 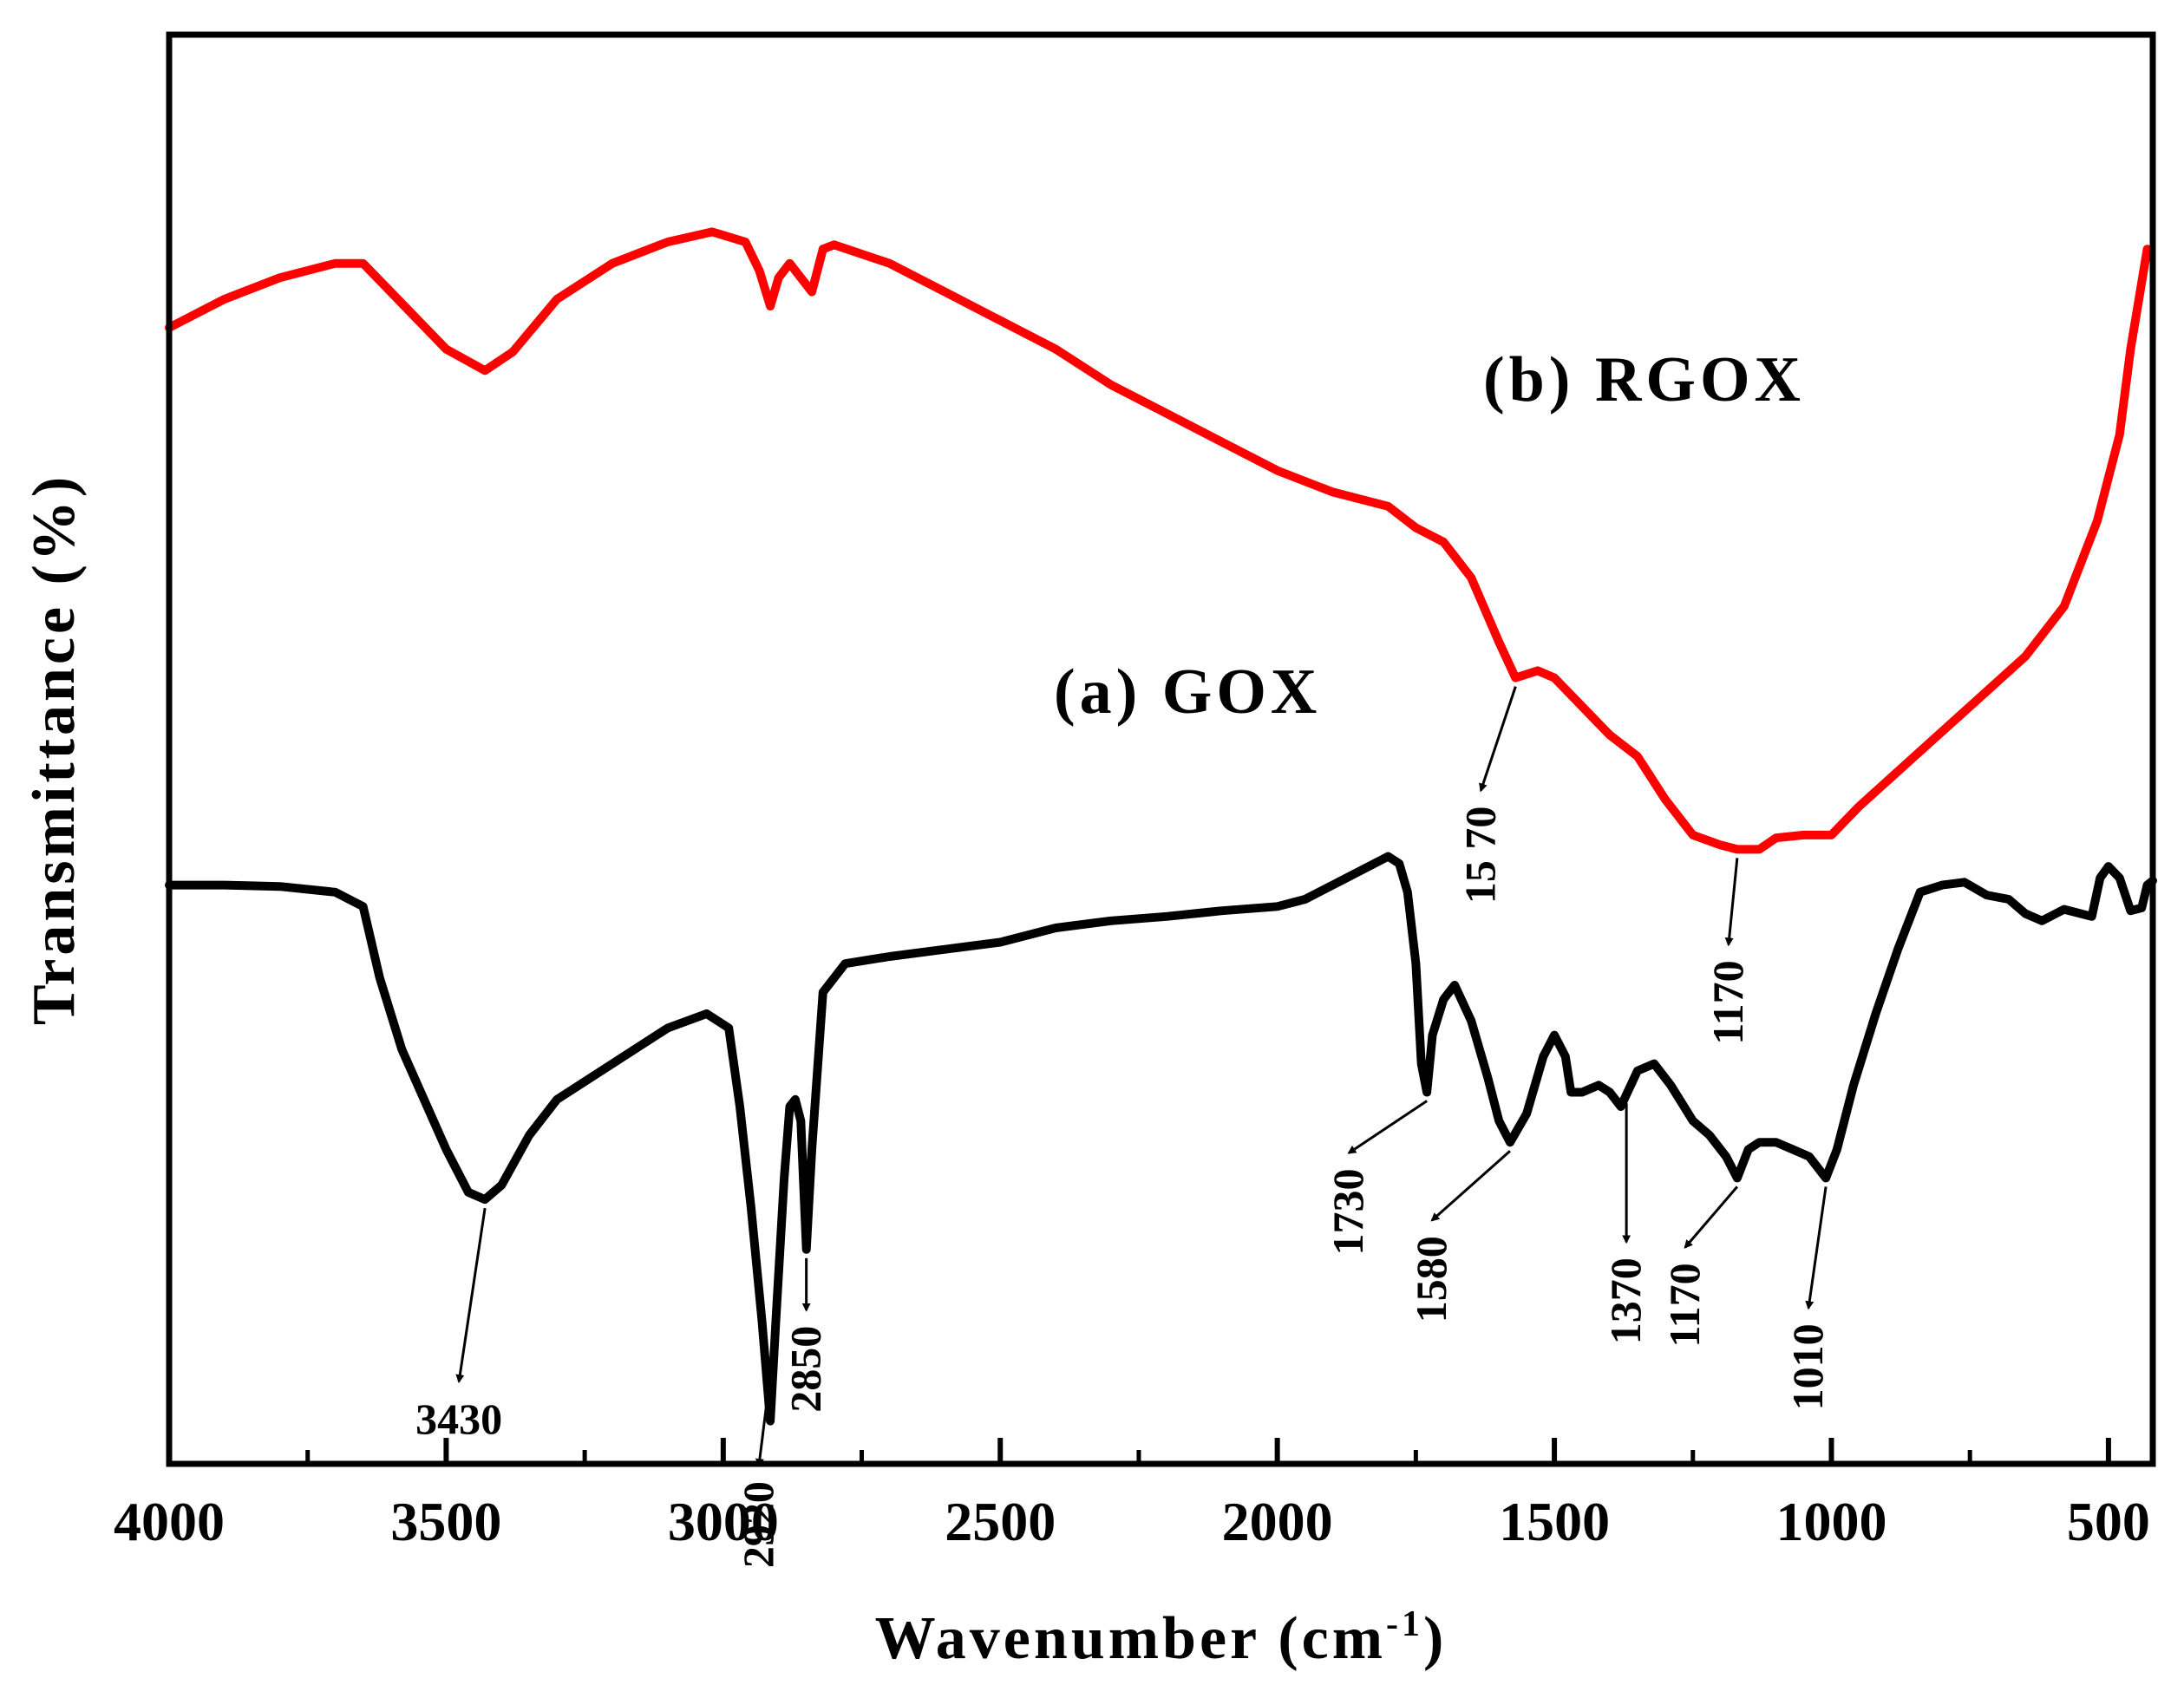 What do you see at coordinates (1625, 1300) in the screenshot?
I see `annotation-label: 1370` at bounding box center [1625, 1300].